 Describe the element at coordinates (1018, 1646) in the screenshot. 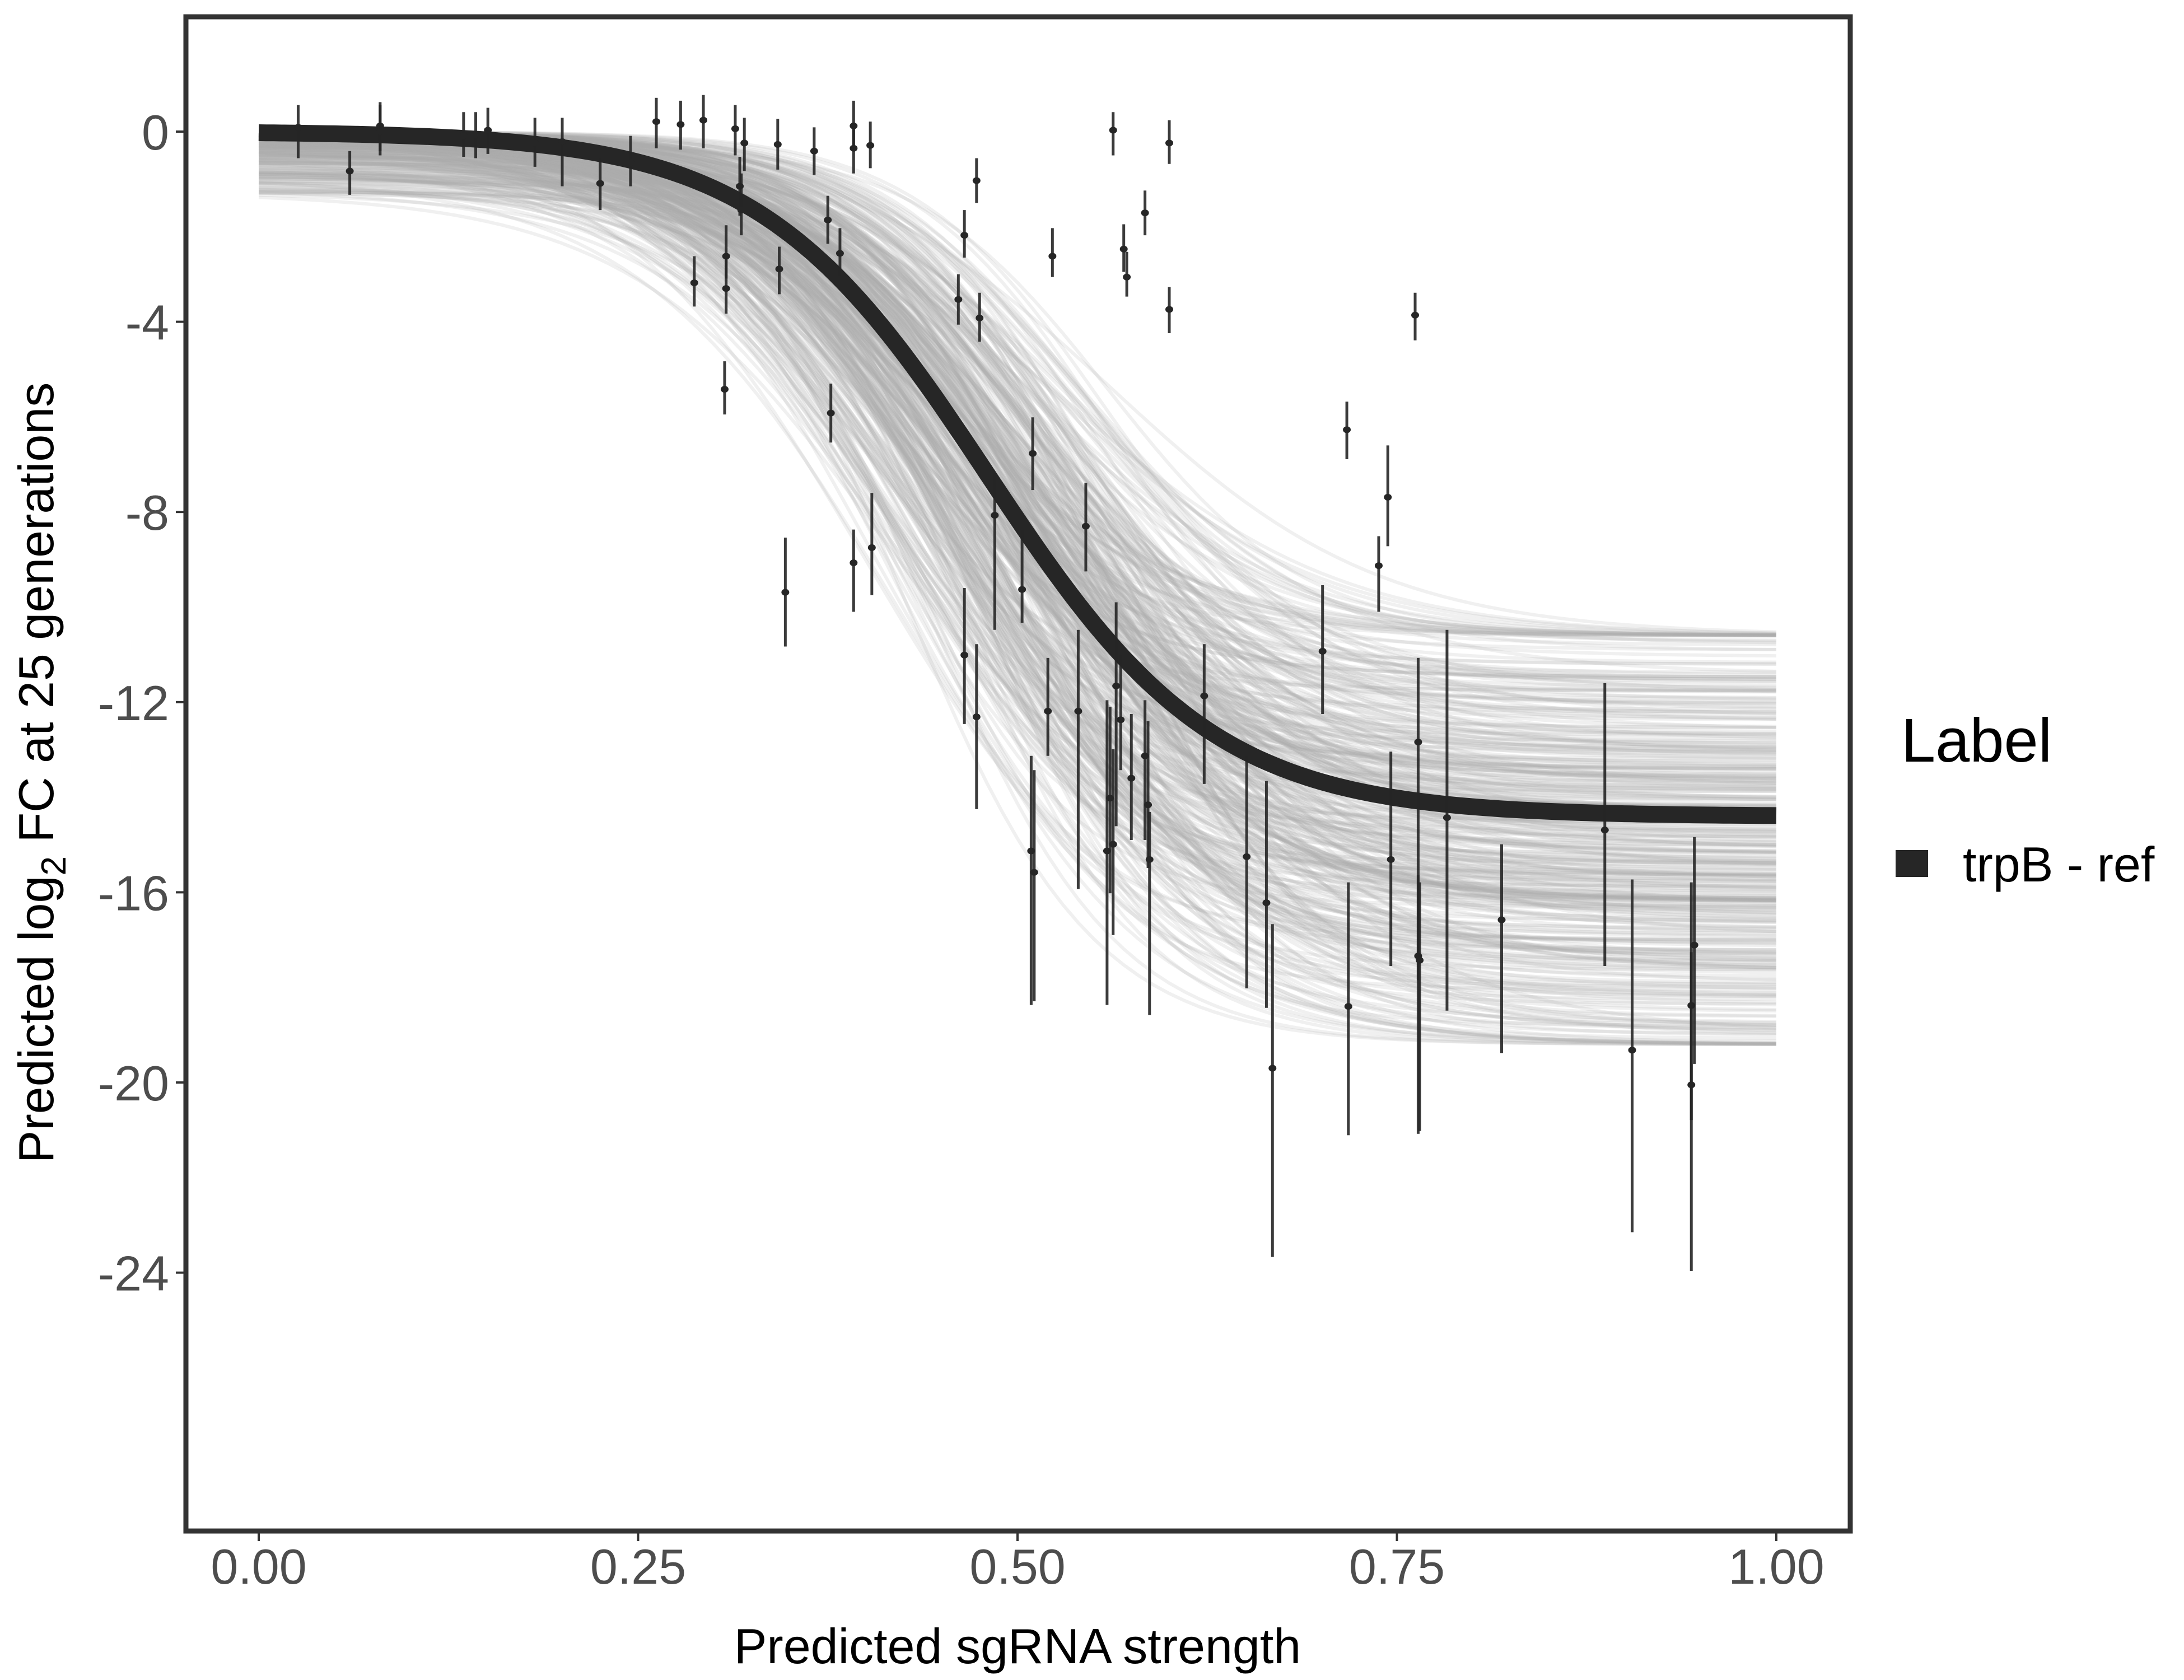

I see `x-axis-title: Predicted sgRNA strength` at that location.